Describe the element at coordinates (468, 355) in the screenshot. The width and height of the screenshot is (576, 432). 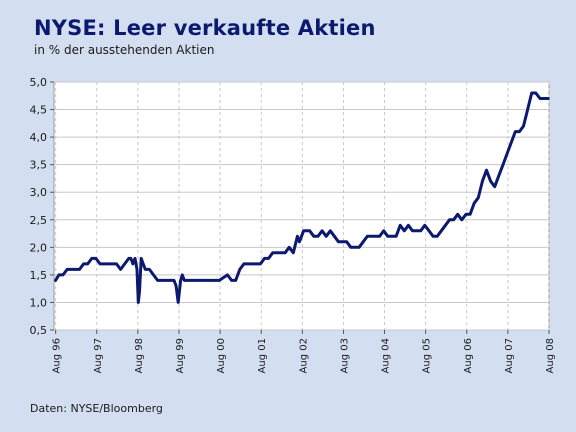
I see `x-tick-label: Aug 06` at that location.